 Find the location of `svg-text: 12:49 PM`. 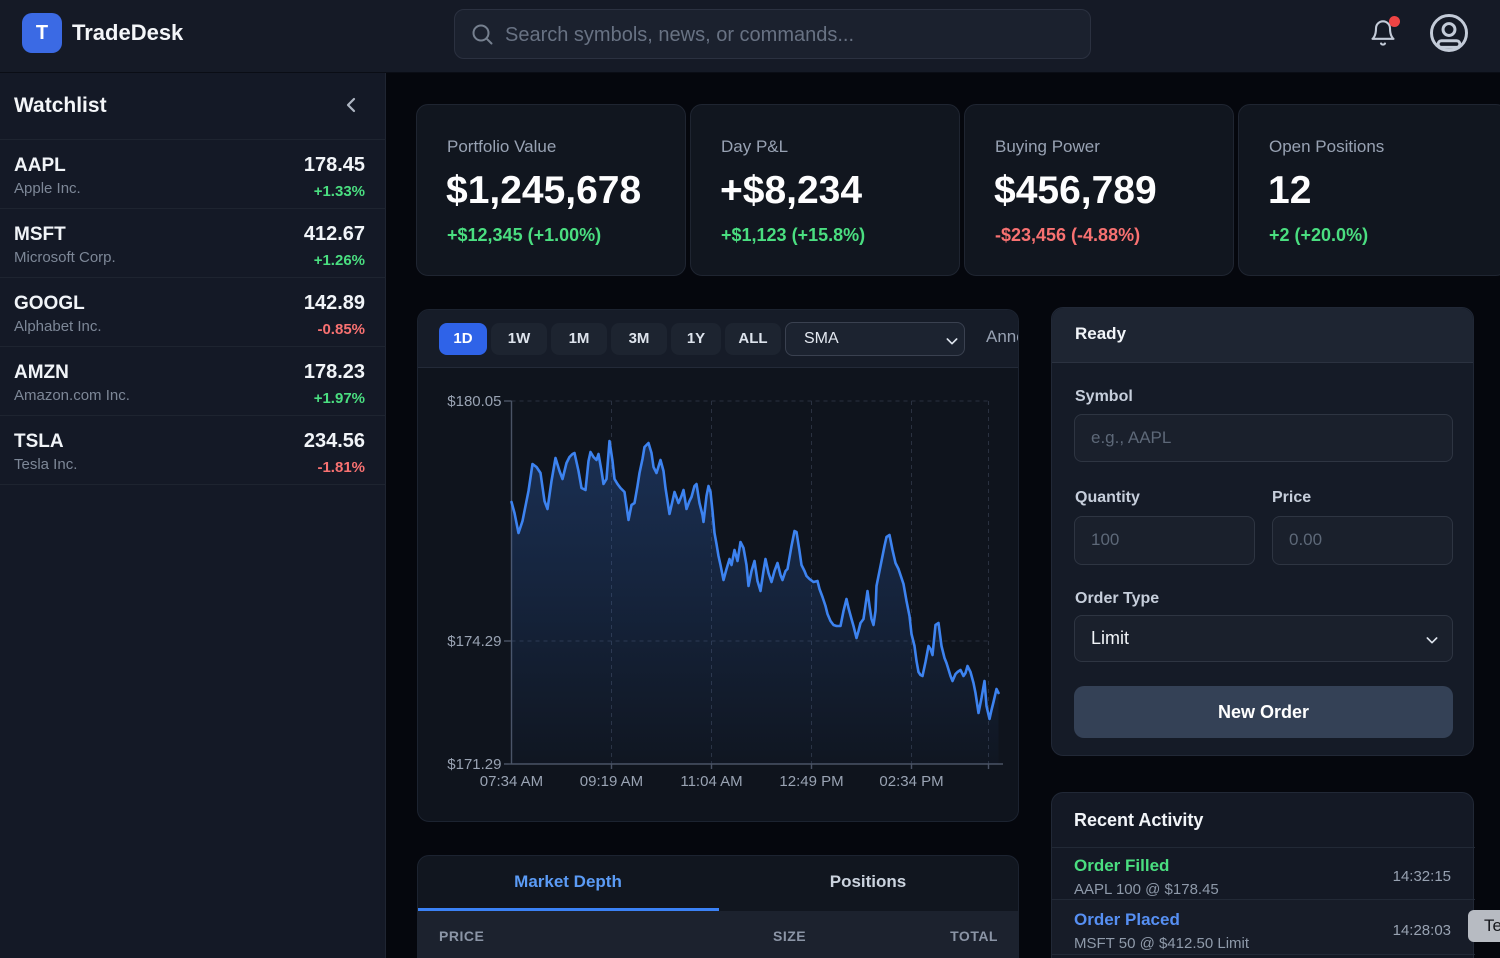

svg-text: 12:49 PM is located at coordinates (811, 781).